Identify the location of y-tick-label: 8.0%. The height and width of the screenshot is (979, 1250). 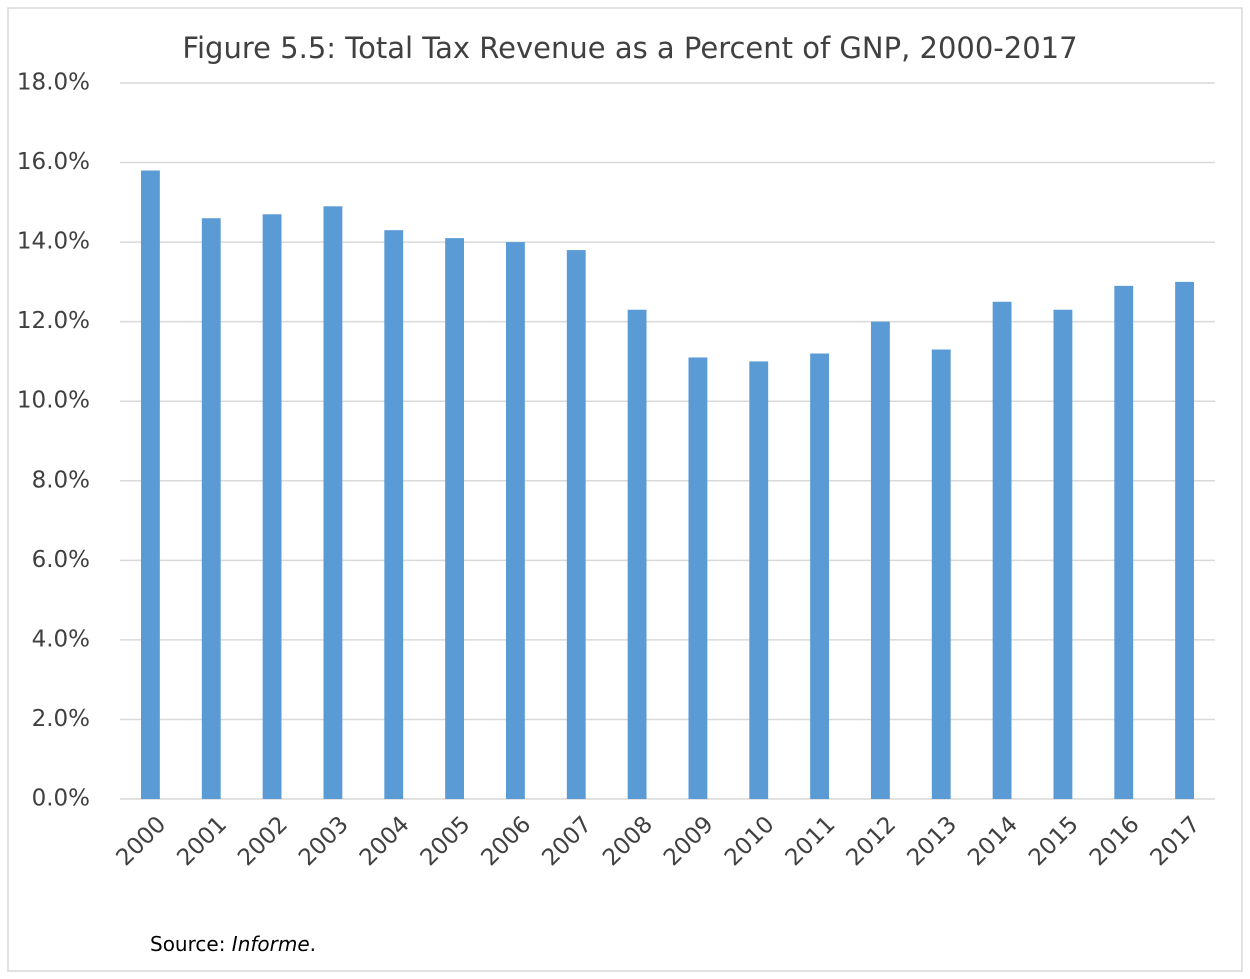
(61, 480).